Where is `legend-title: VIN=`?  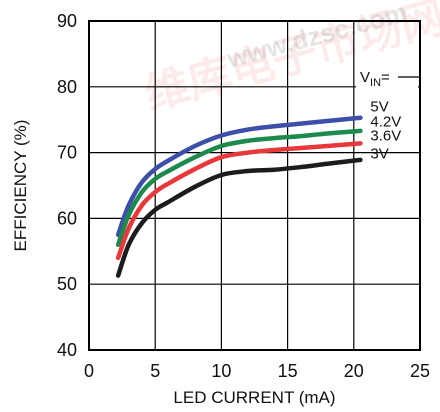
legend-title: VIN= is located at coordinates (375, 79).